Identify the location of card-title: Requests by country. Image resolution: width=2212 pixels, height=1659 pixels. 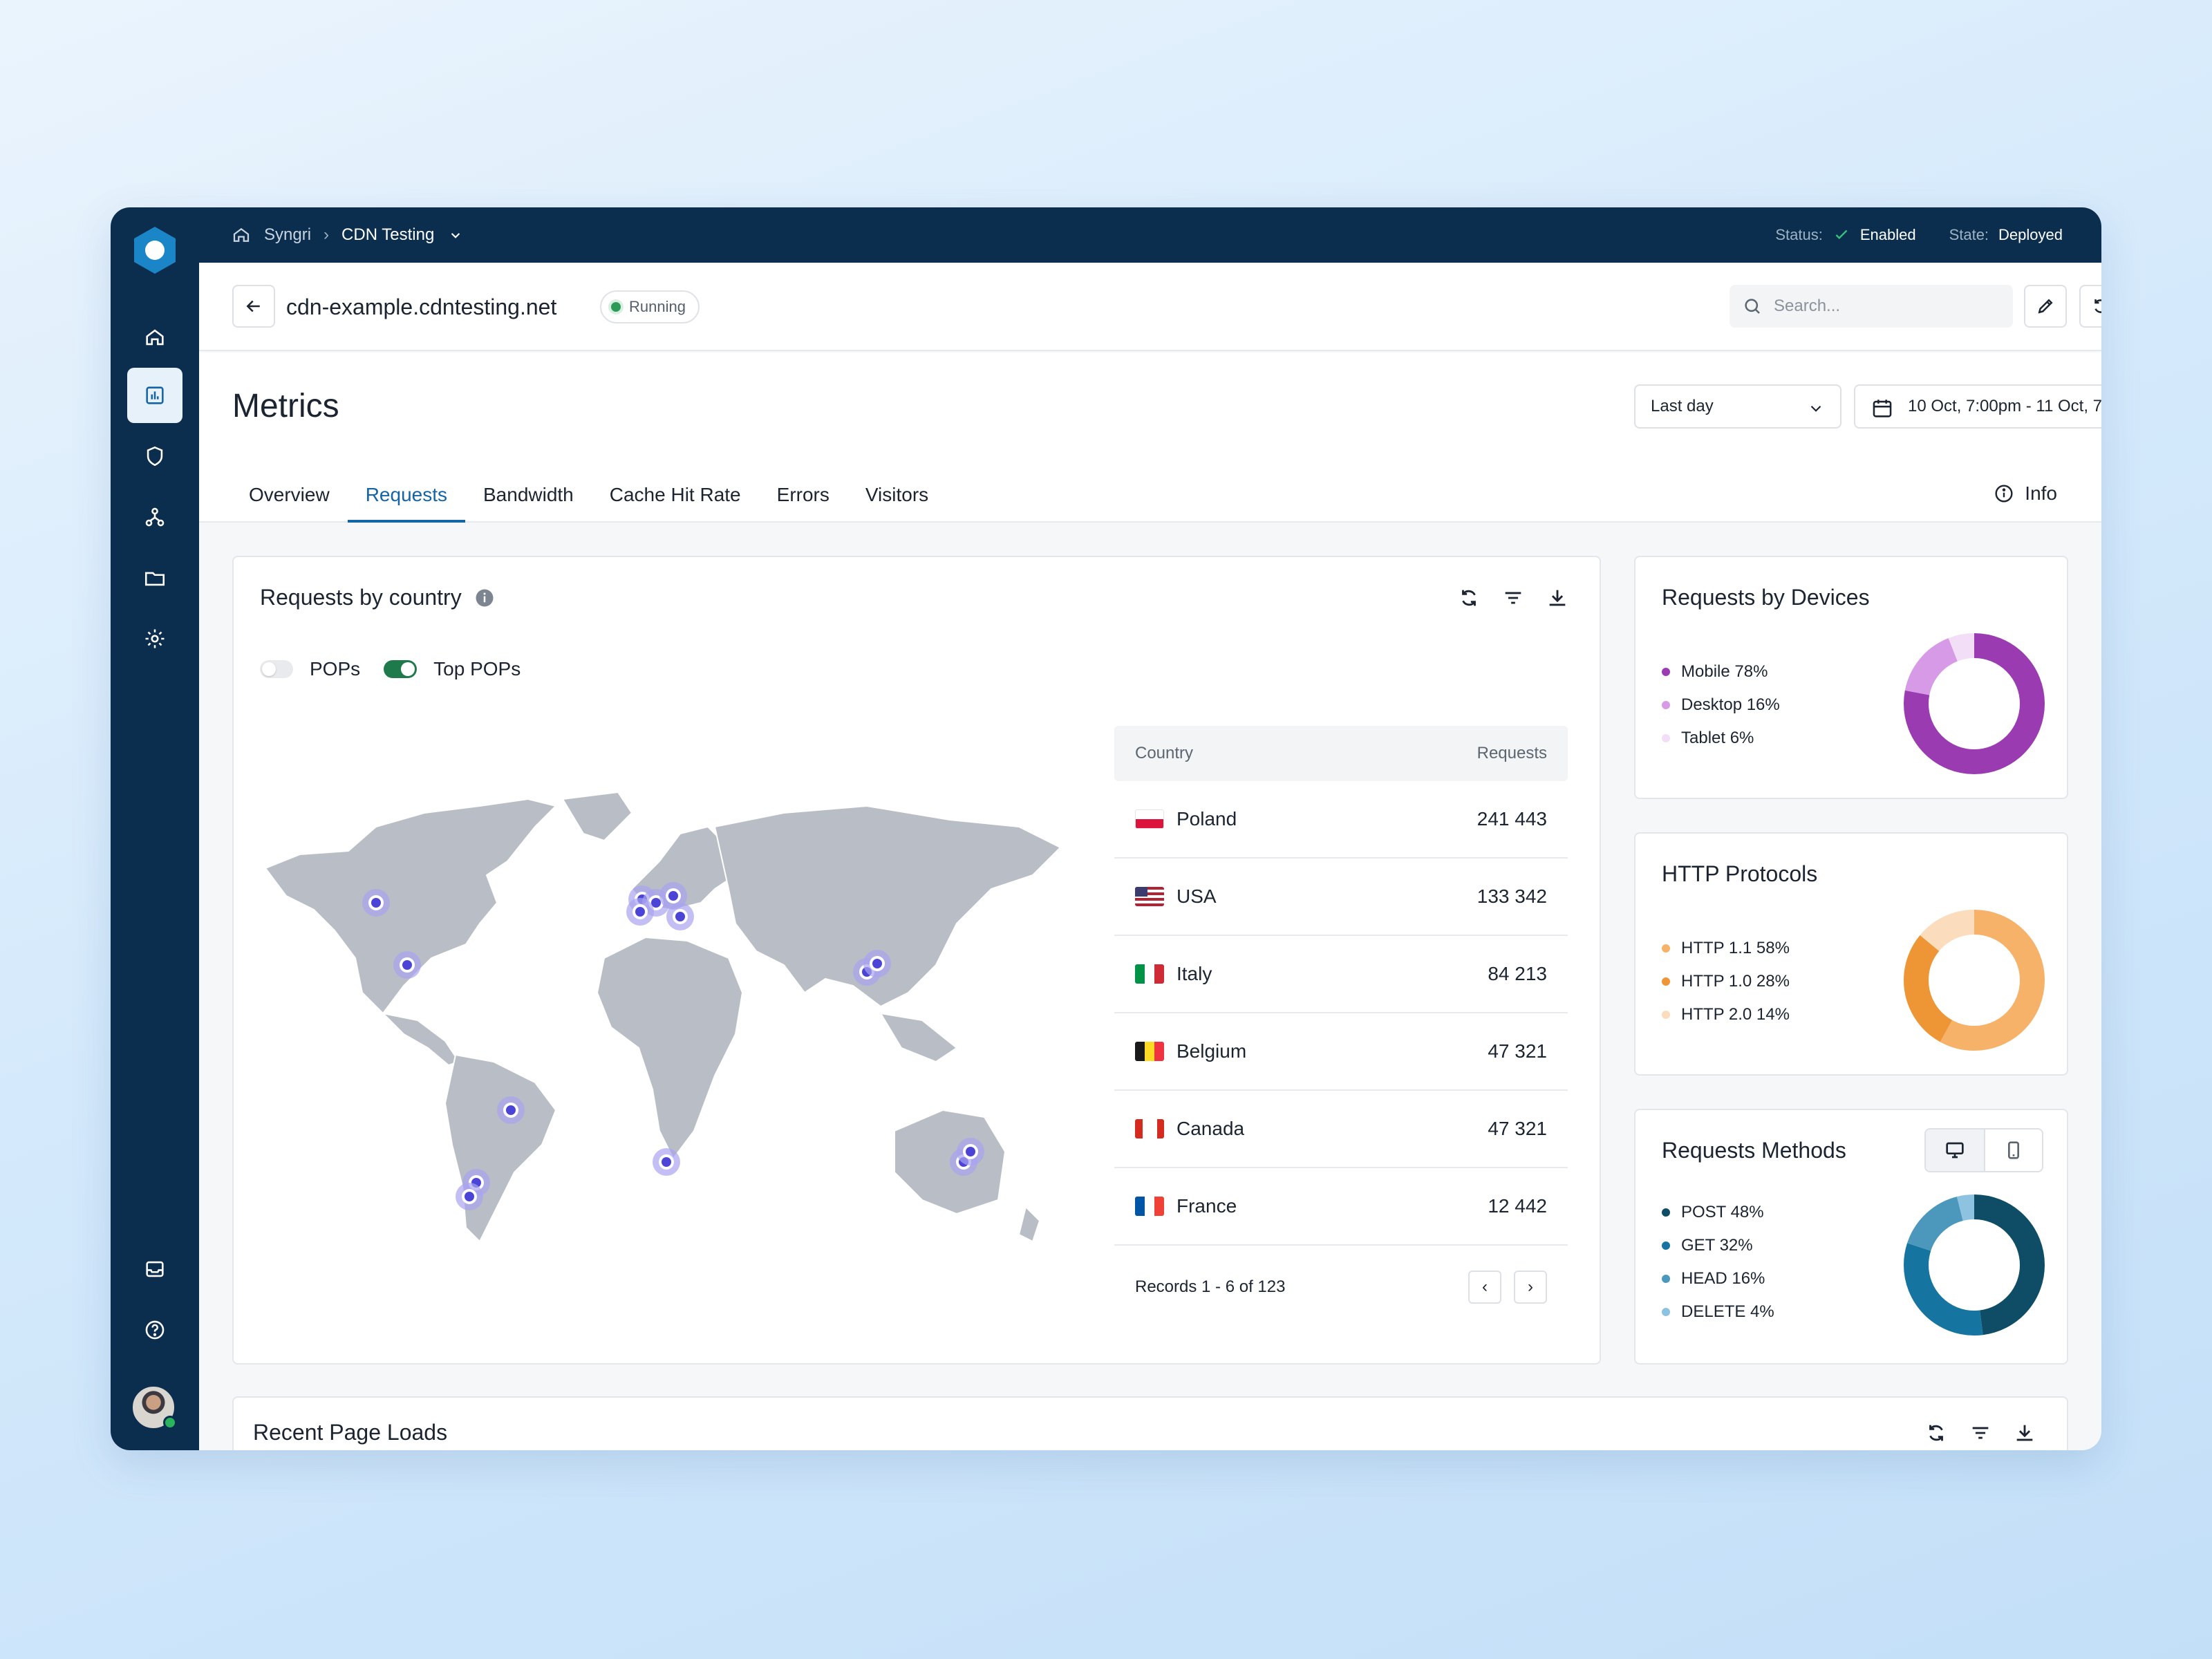
(378, 597).